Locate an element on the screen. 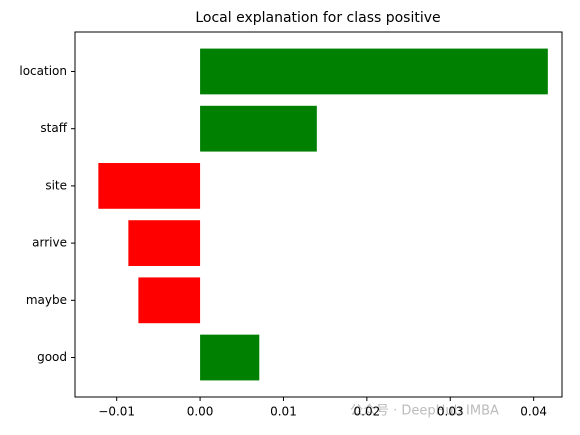 The width and height of the screenshot is (580, 435). watermark: 公众号 · DeepHub IMBA is located at coordinates (424, 411).